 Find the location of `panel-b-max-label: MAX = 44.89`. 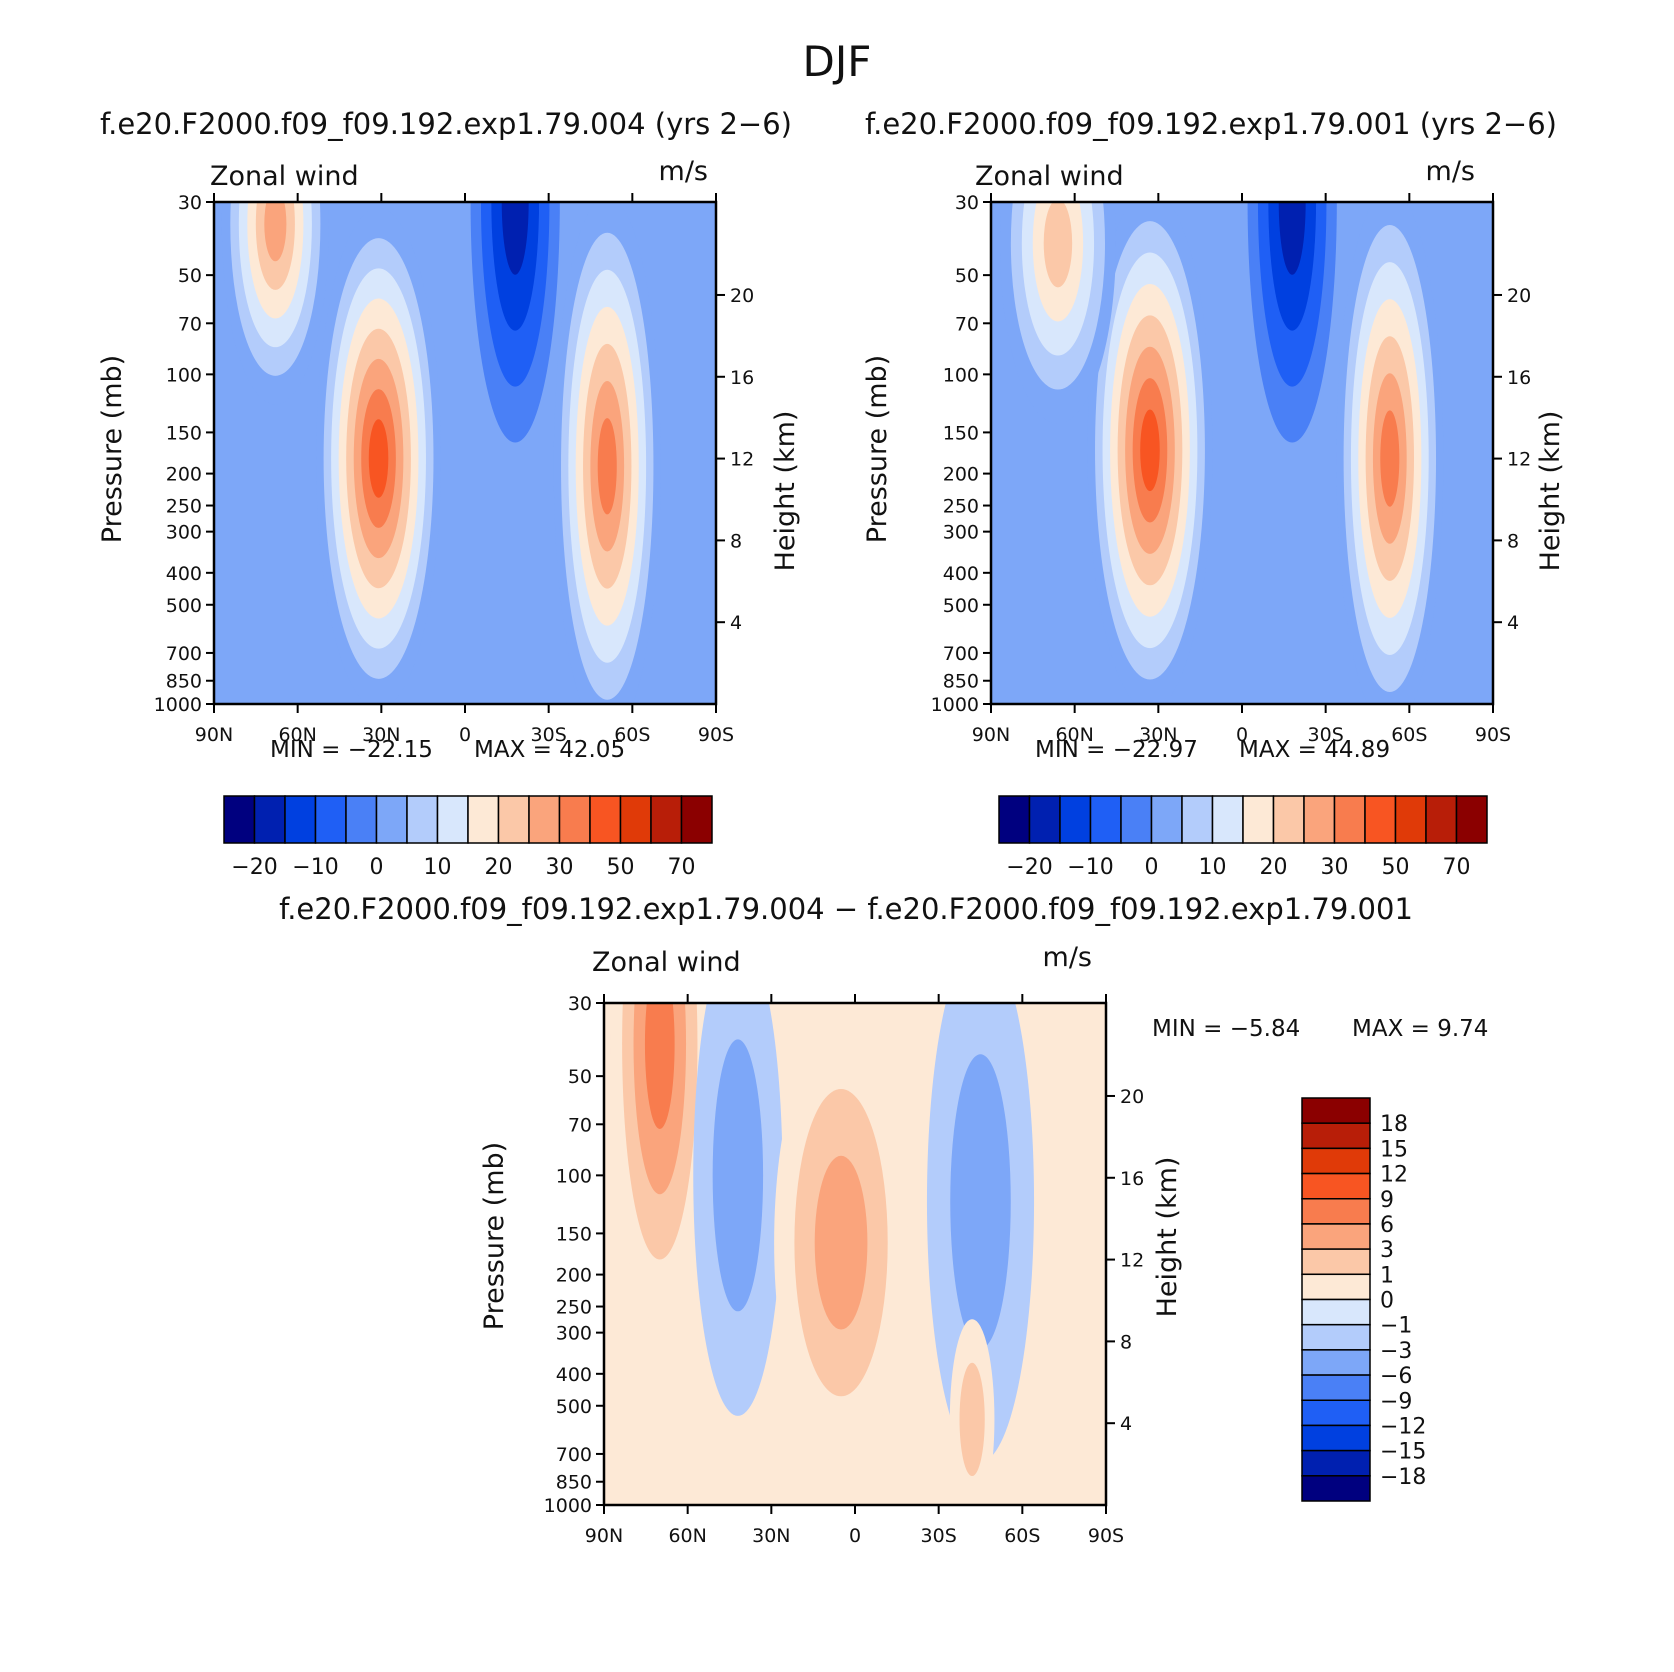

panel-b-max-label: MAX = 44.89 is located at coordinates (1314, 750).